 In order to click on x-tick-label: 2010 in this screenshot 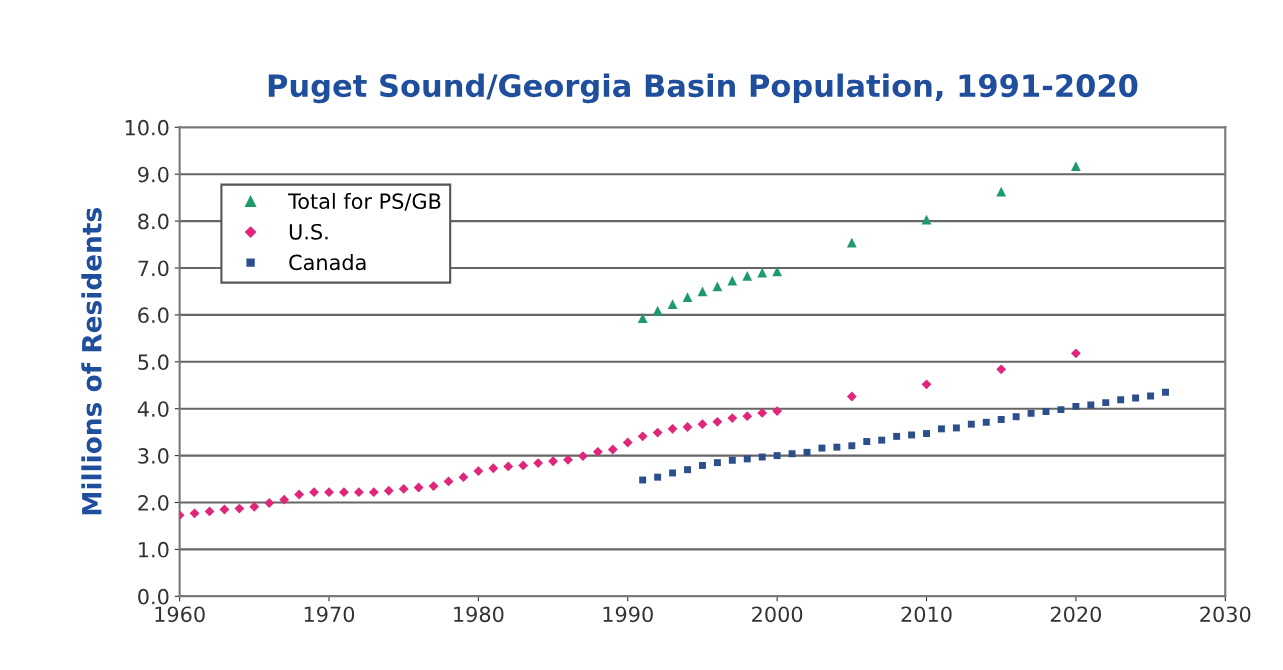, I will do `click(926, 614)`.